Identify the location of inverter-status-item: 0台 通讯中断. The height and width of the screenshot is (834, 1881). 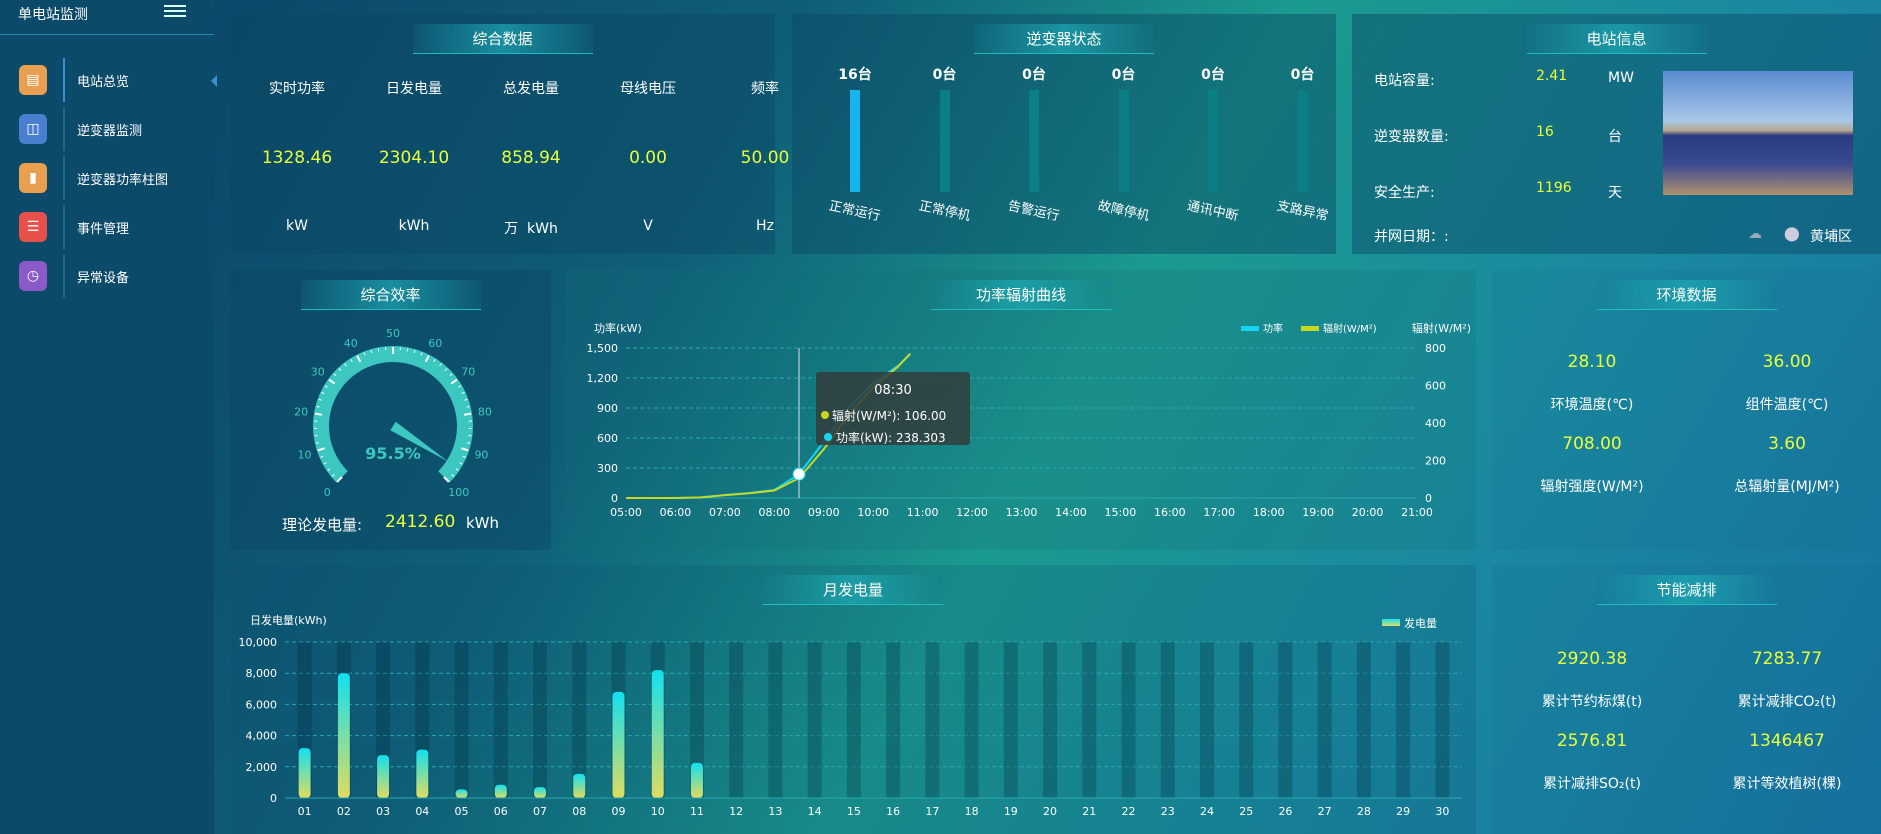
(1213, 144).